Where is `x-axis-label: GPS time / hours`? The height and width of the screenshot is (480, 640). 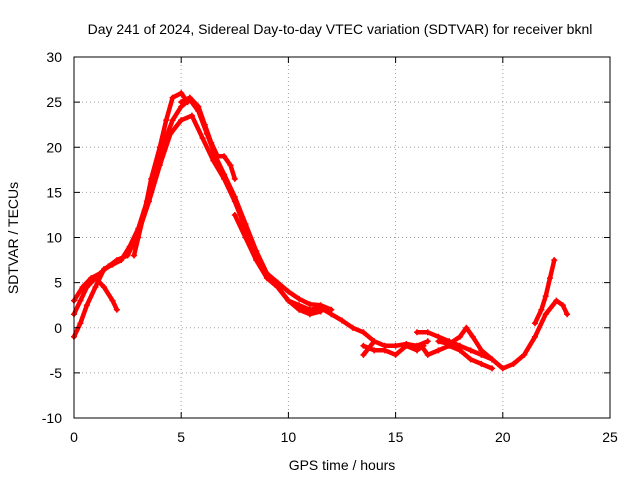
x-axis-label: GPS time / hours is located at coordinates (342, 465).